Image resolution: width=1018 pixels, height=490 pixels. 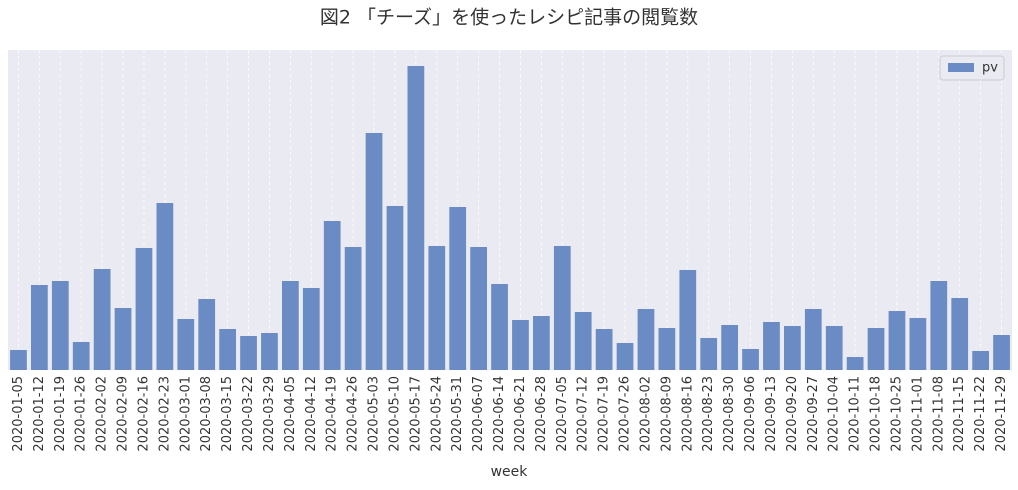 What do you see at coordinates (729, 414) in the screenshot?
I see `x-tick-label: 2020-08-30` at bounding box center [729, 414].